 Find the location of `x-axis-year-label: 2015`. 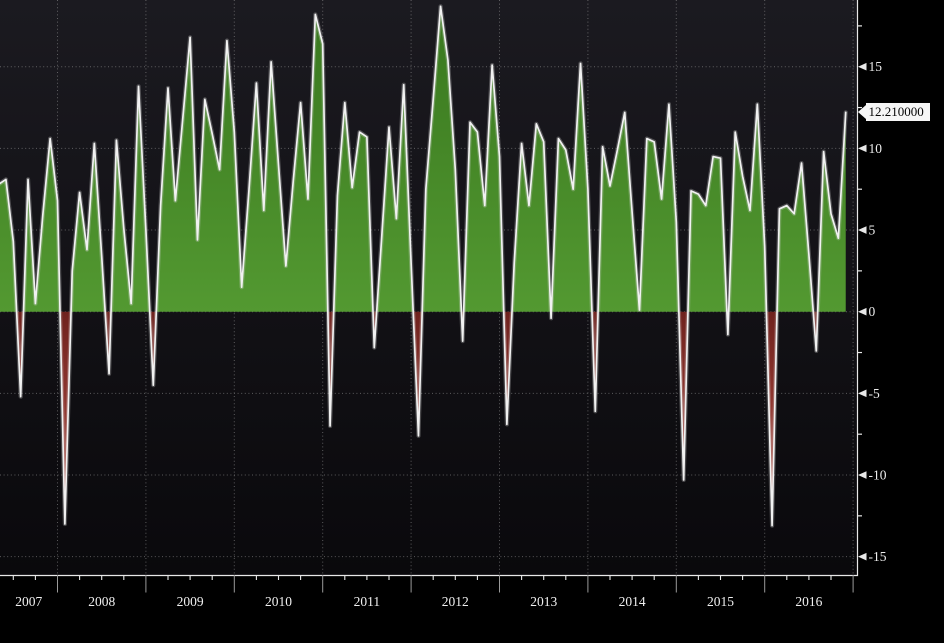

x-axis-year-label: 2015 is located at coordinates (720, 601).